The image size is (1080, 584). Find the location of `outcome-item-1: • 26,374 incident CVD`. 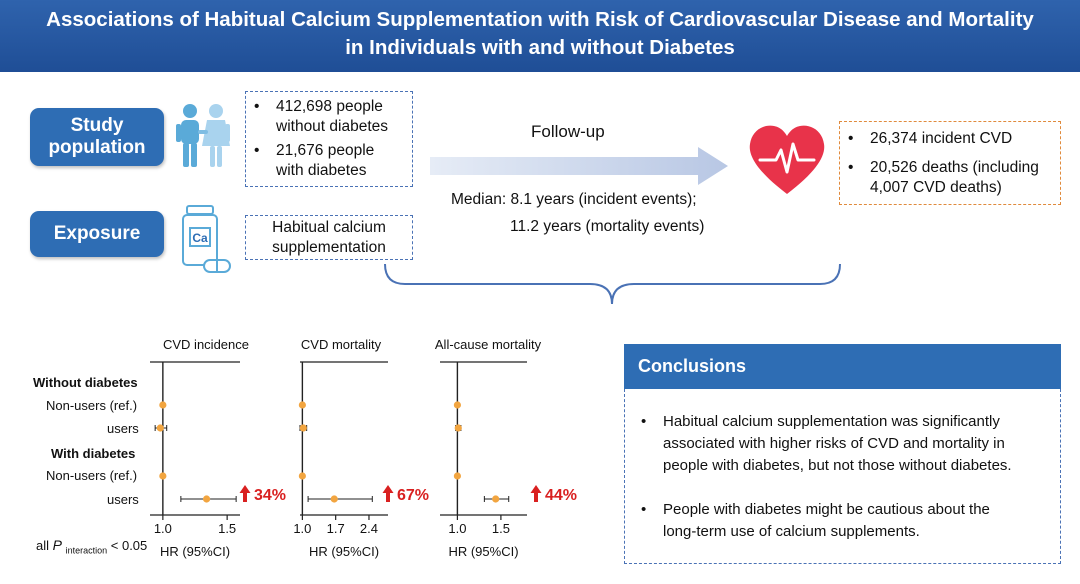

outcome-item-1: • 26,374 incident CVD is located at coordinates (950, 139).